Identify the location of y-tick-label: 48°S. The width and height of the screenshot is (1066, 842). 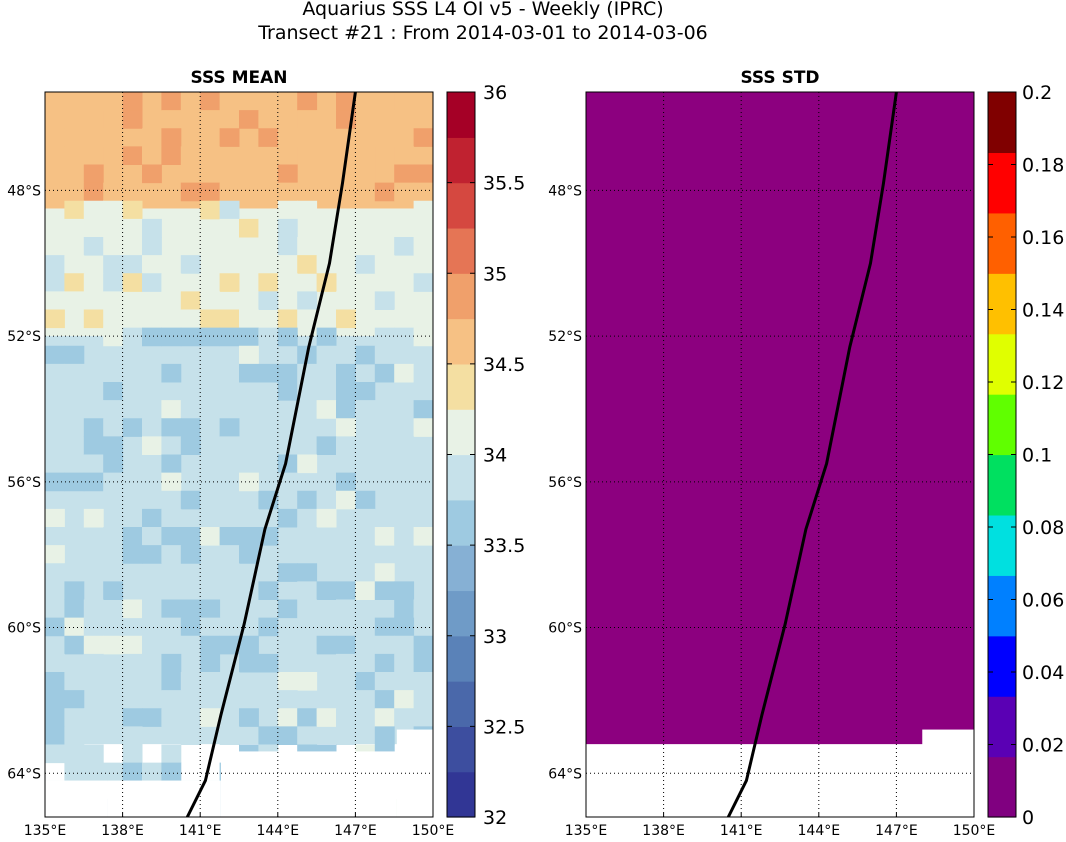
(565, 191).